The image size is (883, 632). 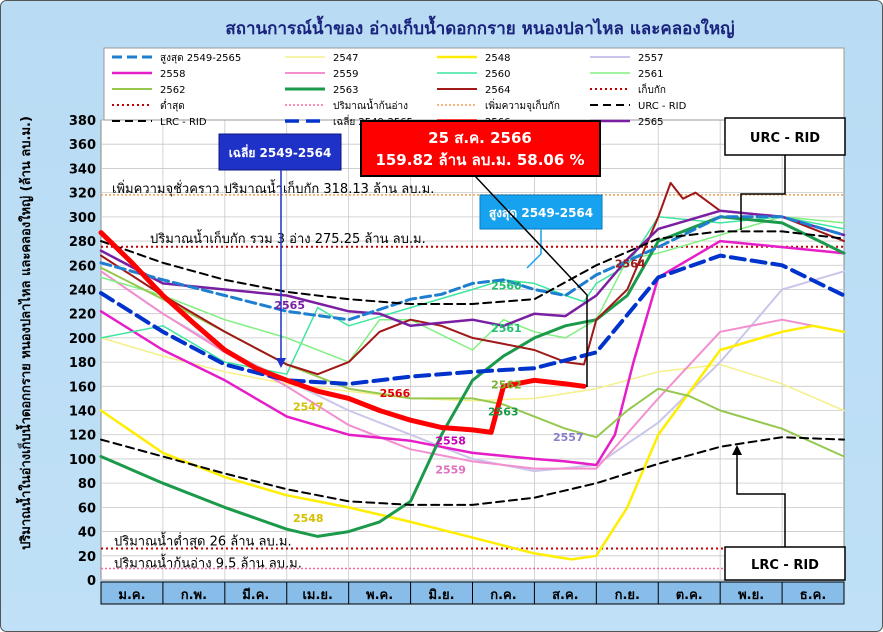 I want to click on max-annotation-text: สูงสุด 2549-2564, so click(x=541, y=213).